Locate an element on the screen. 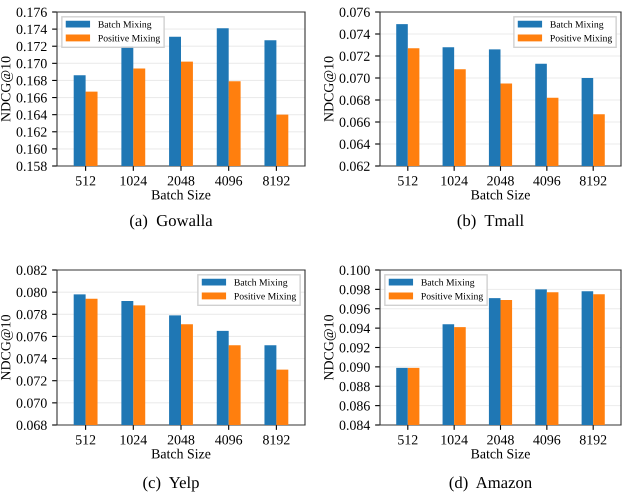 Image resolution: width=631 pixels, height=495 pixels. y-tick-label: 0.176 is located at coordinates (31, 13).